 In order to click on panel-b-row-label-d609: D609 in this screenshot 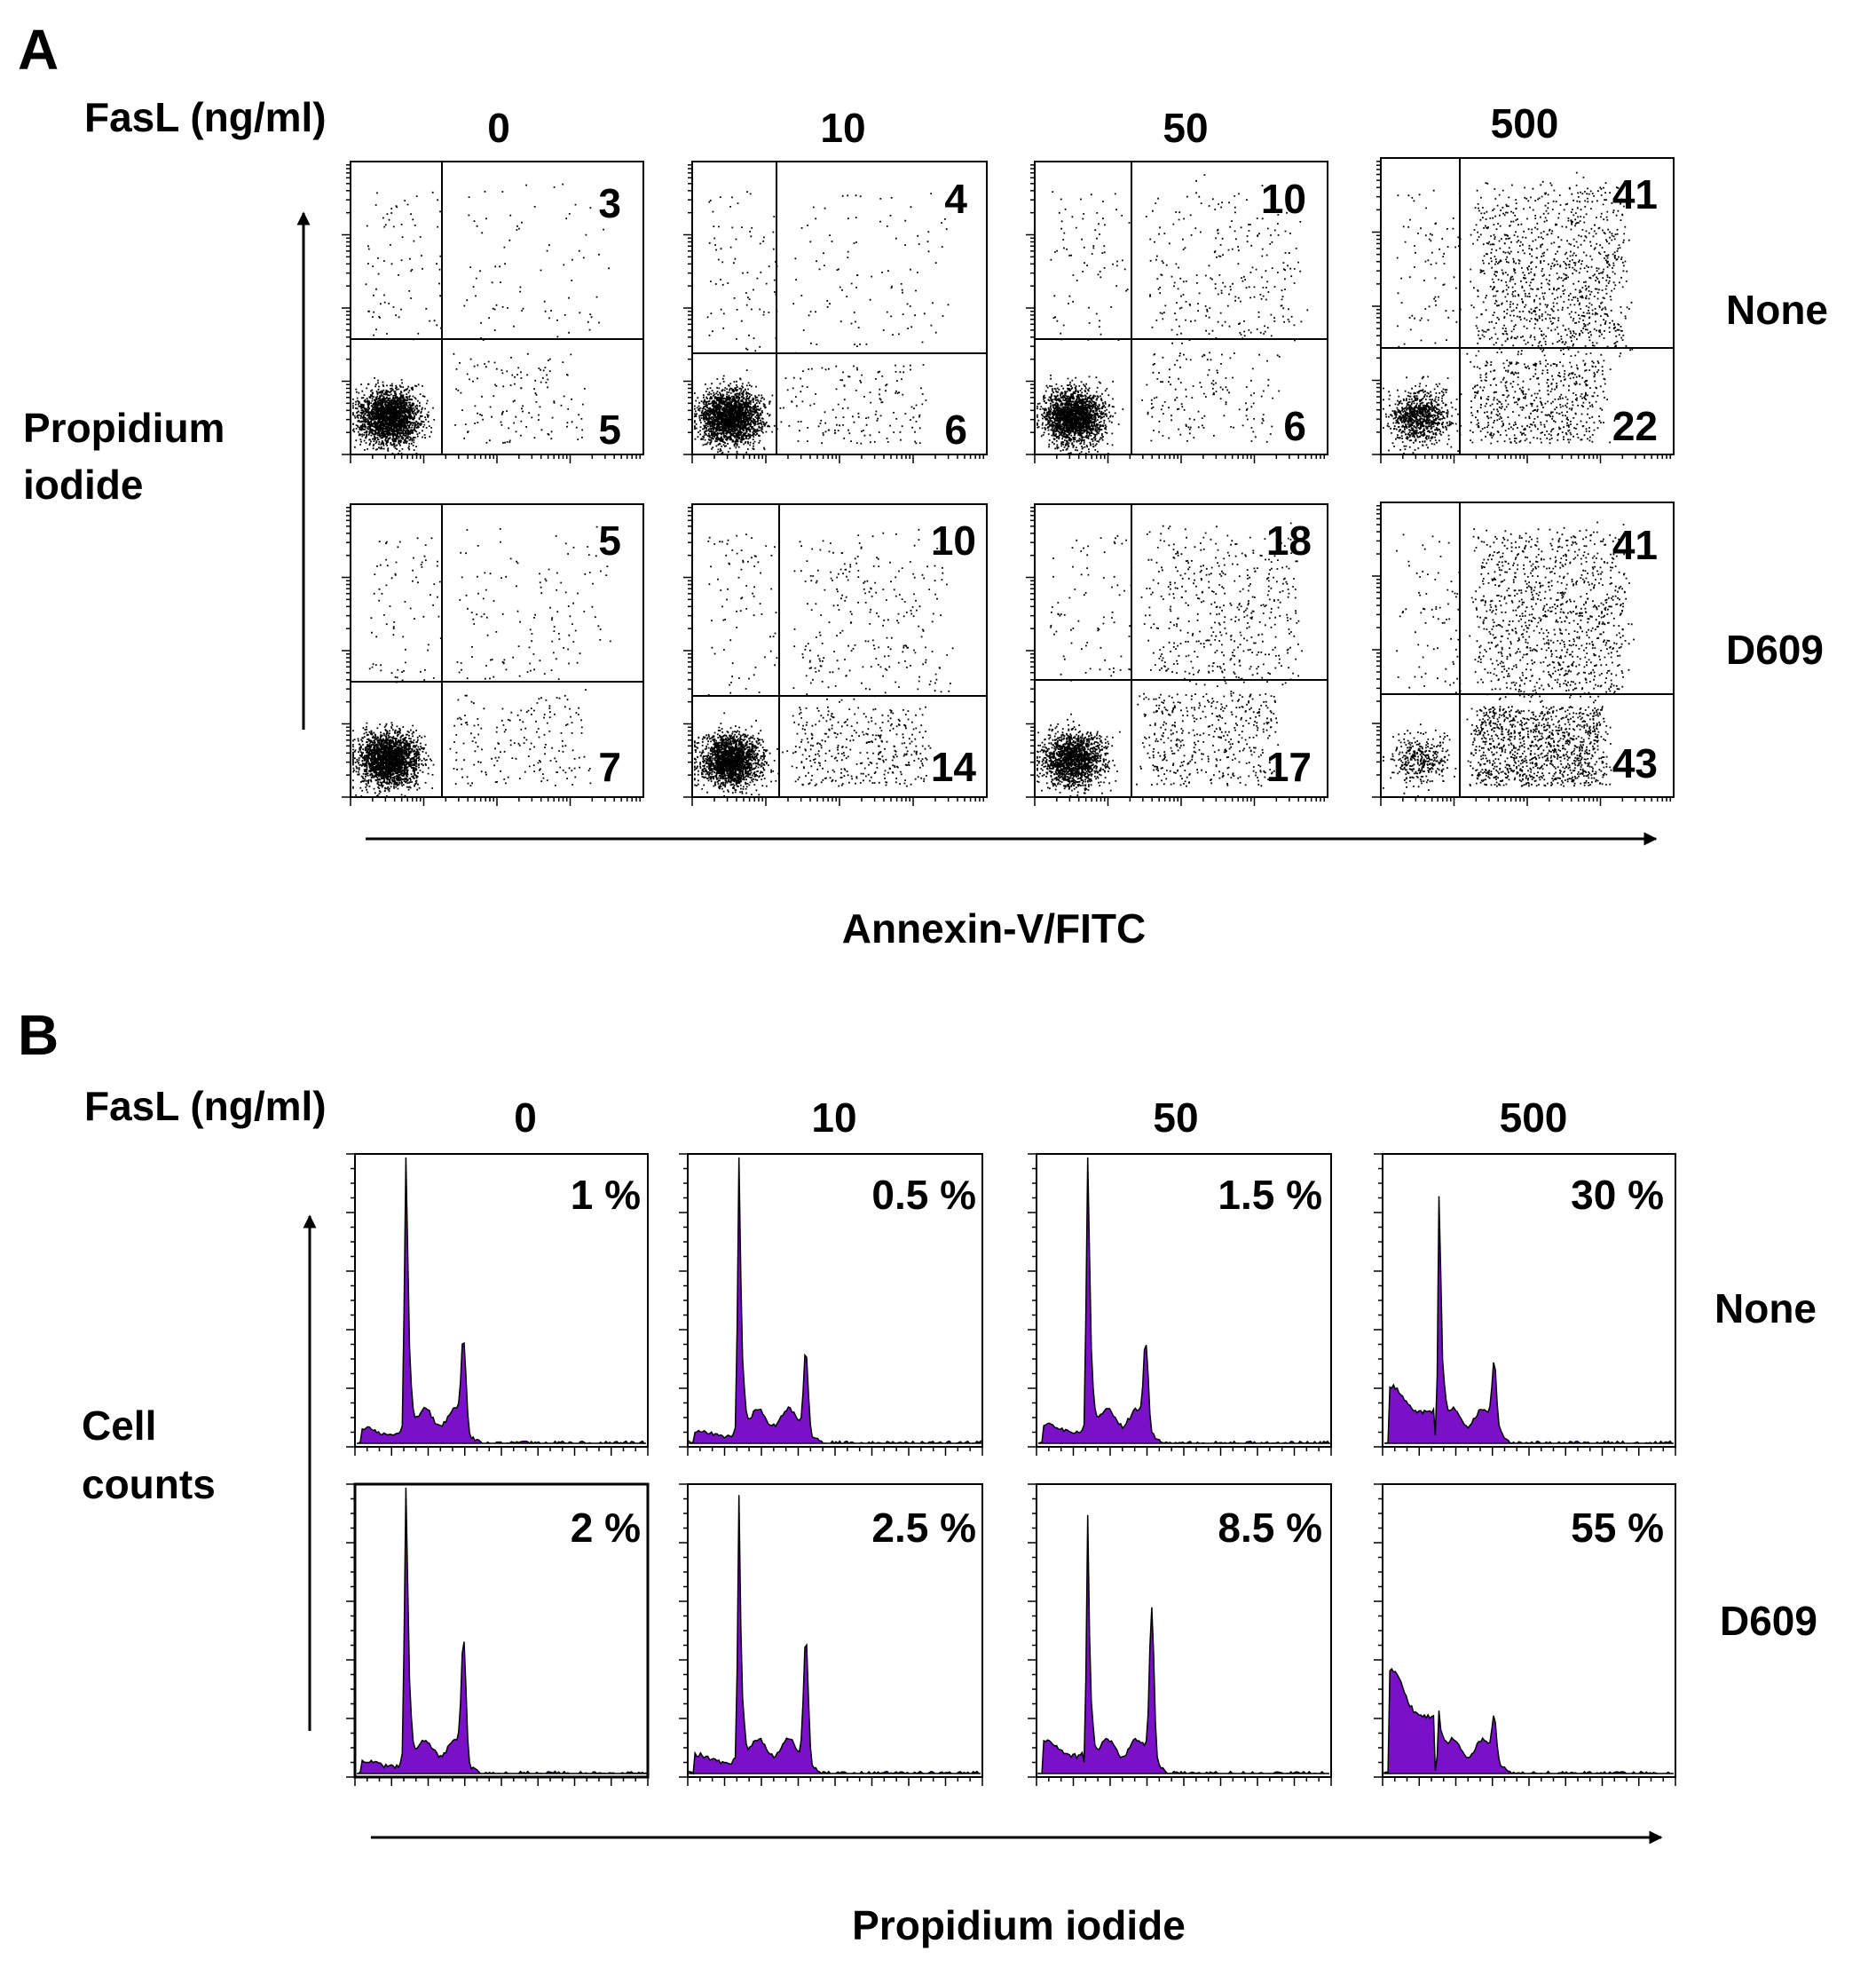, I will do `click(1768, 1621)`.